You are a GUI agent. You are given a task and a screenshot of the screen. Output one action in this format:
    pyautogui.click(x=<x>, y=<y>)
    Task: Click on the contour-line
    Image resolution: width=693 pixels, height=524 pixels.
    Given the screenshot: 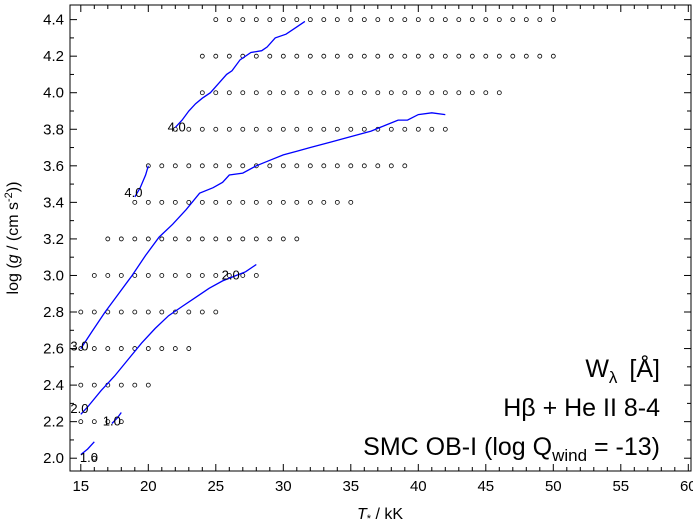 What is the action you would take?
    pyautogui.click(x=87, y=448)
    